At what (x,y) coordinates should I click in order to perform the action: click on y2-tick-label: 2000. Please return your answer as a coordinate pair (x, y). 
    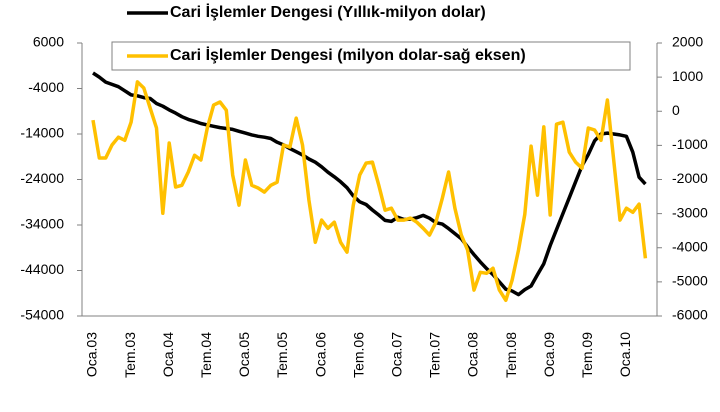
    Looking at the image, I should click on (687, 42).